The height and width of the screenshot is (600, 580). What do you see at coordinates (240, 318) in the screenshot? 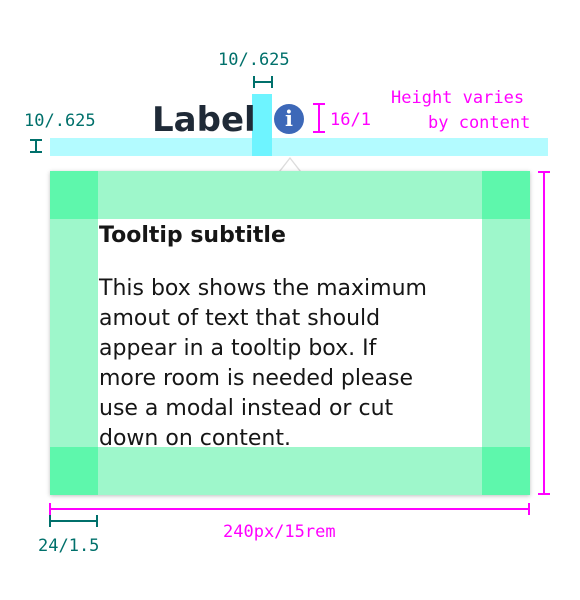
I see `tooltip-body-line: amout of text that should` at bounding box center [240, 318].